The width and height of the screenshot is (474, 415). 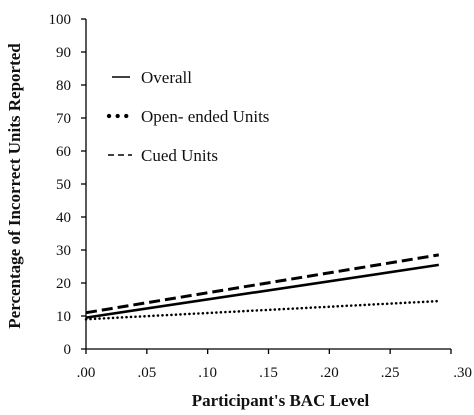 What do you see at coordinates (63, 53) in the screenshot?
I see `y-tick-label: 90` at bounding box center [63, 53].